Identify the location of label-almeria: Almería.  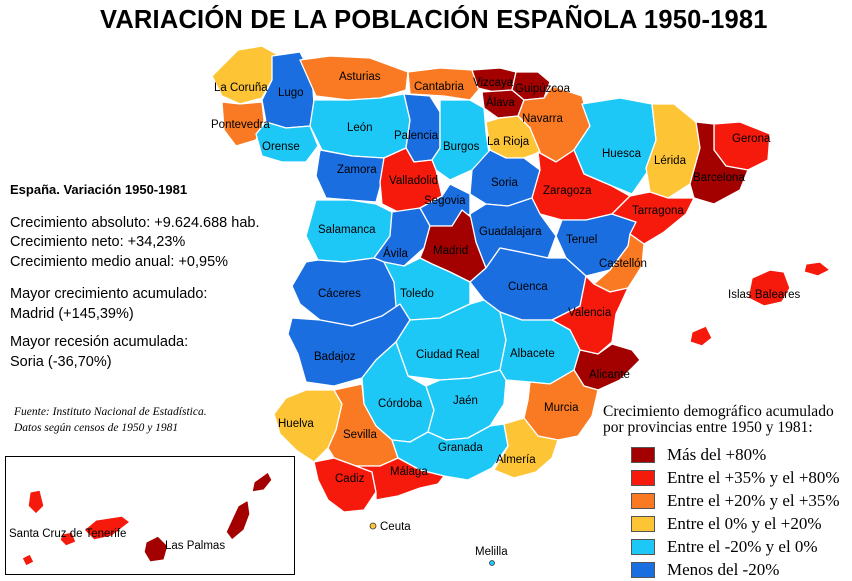
(516, 460).